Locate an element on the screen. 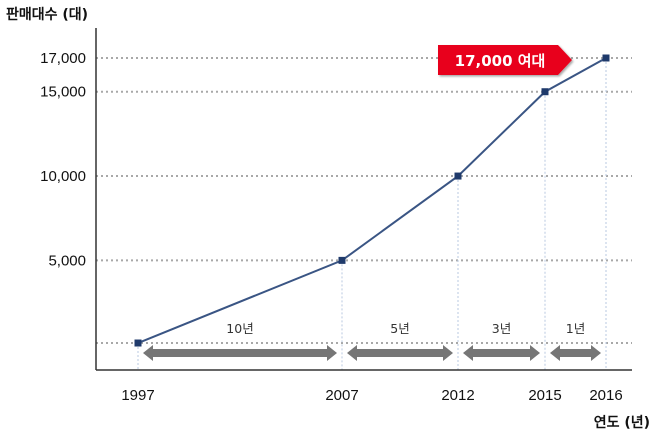  x-tick-label: 2007 is located at coordinates (341, 395).